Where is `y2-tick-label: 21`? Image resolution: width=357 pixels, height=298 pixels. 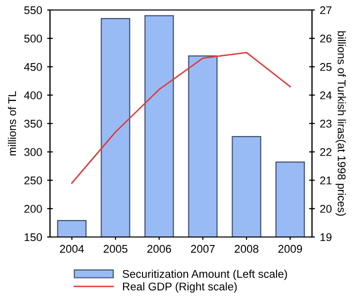
y2-tick-label: 21 is located at coordinates (326, 180).